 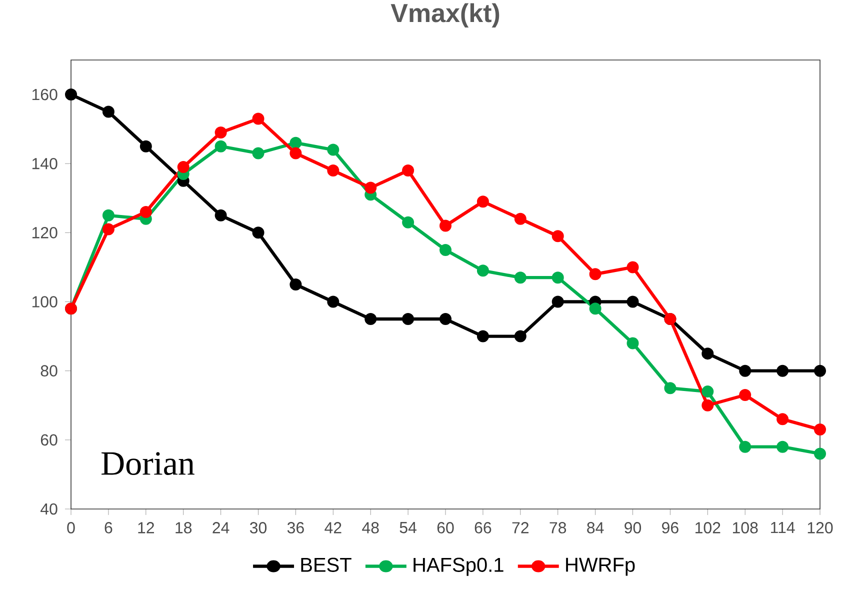 I want to click on x-tick-label: 0, so click(x=71, y=528).